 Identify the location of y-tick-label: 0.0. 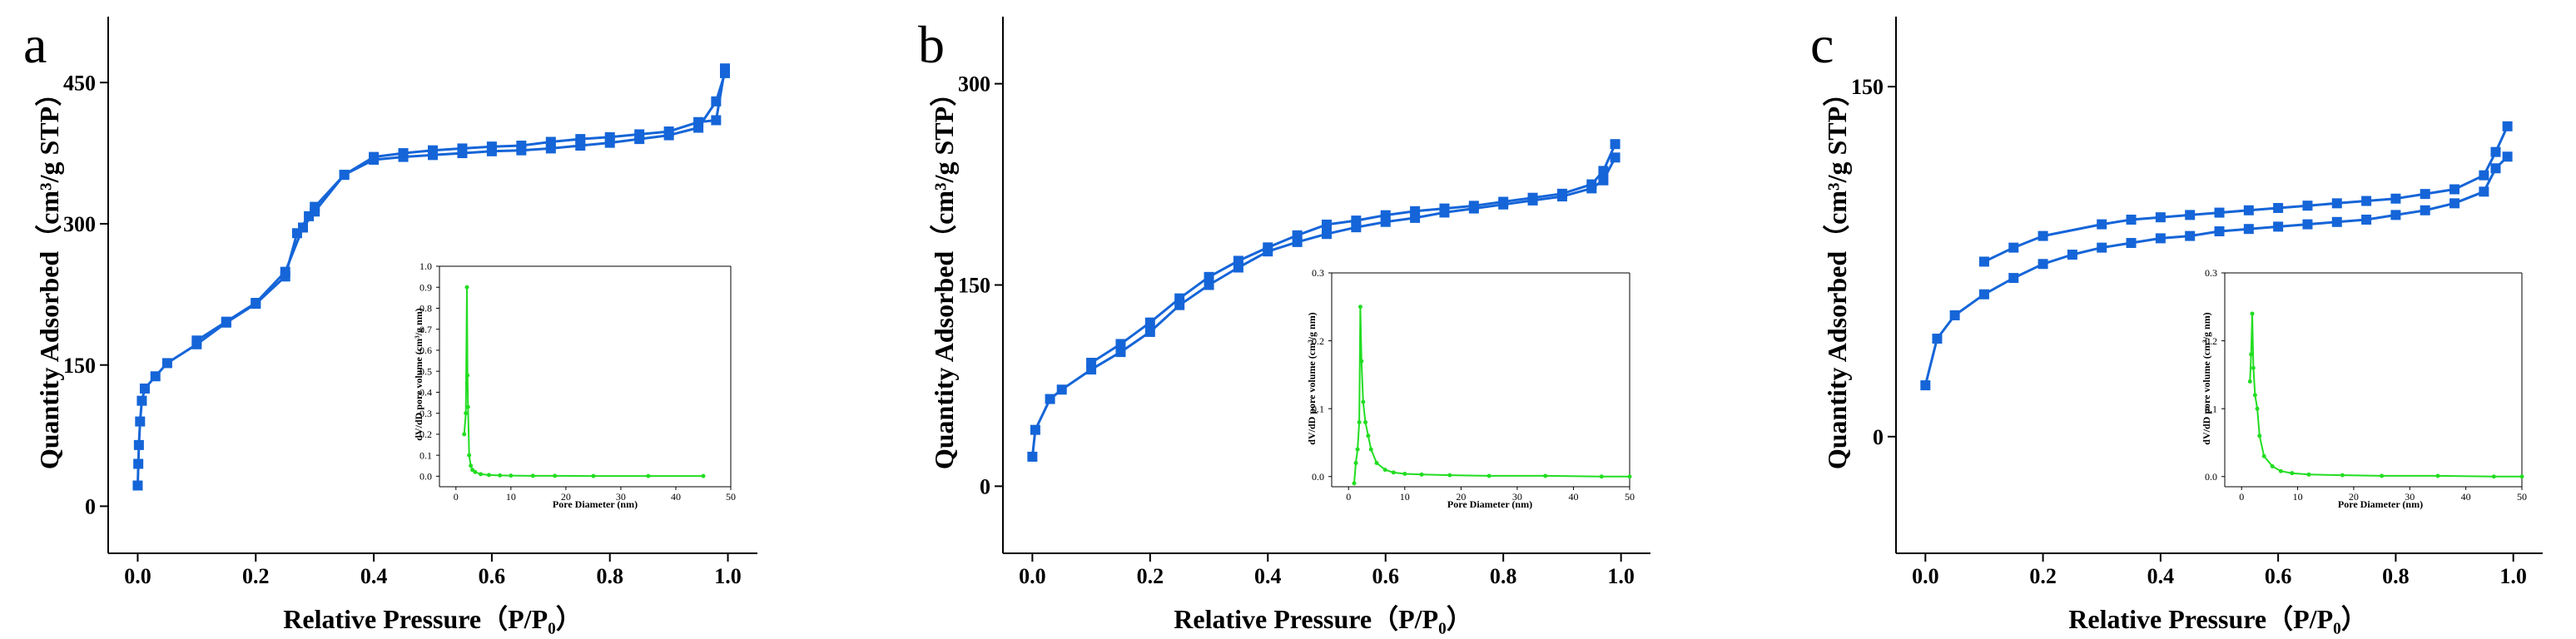
(1318, 477).